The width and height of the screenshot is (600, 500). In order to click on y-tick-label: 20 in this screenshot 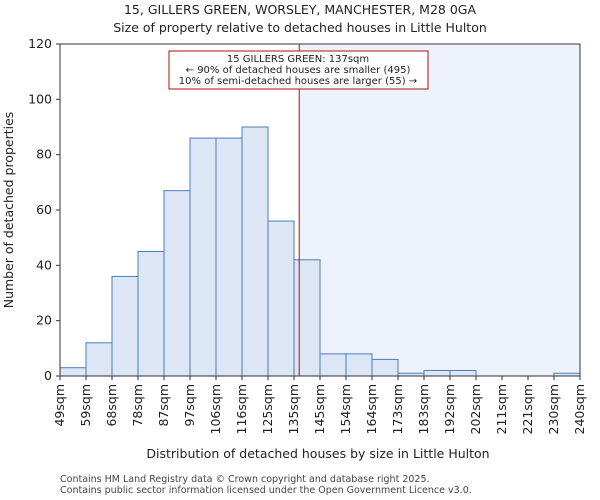, I will do `click(44, 320)`.